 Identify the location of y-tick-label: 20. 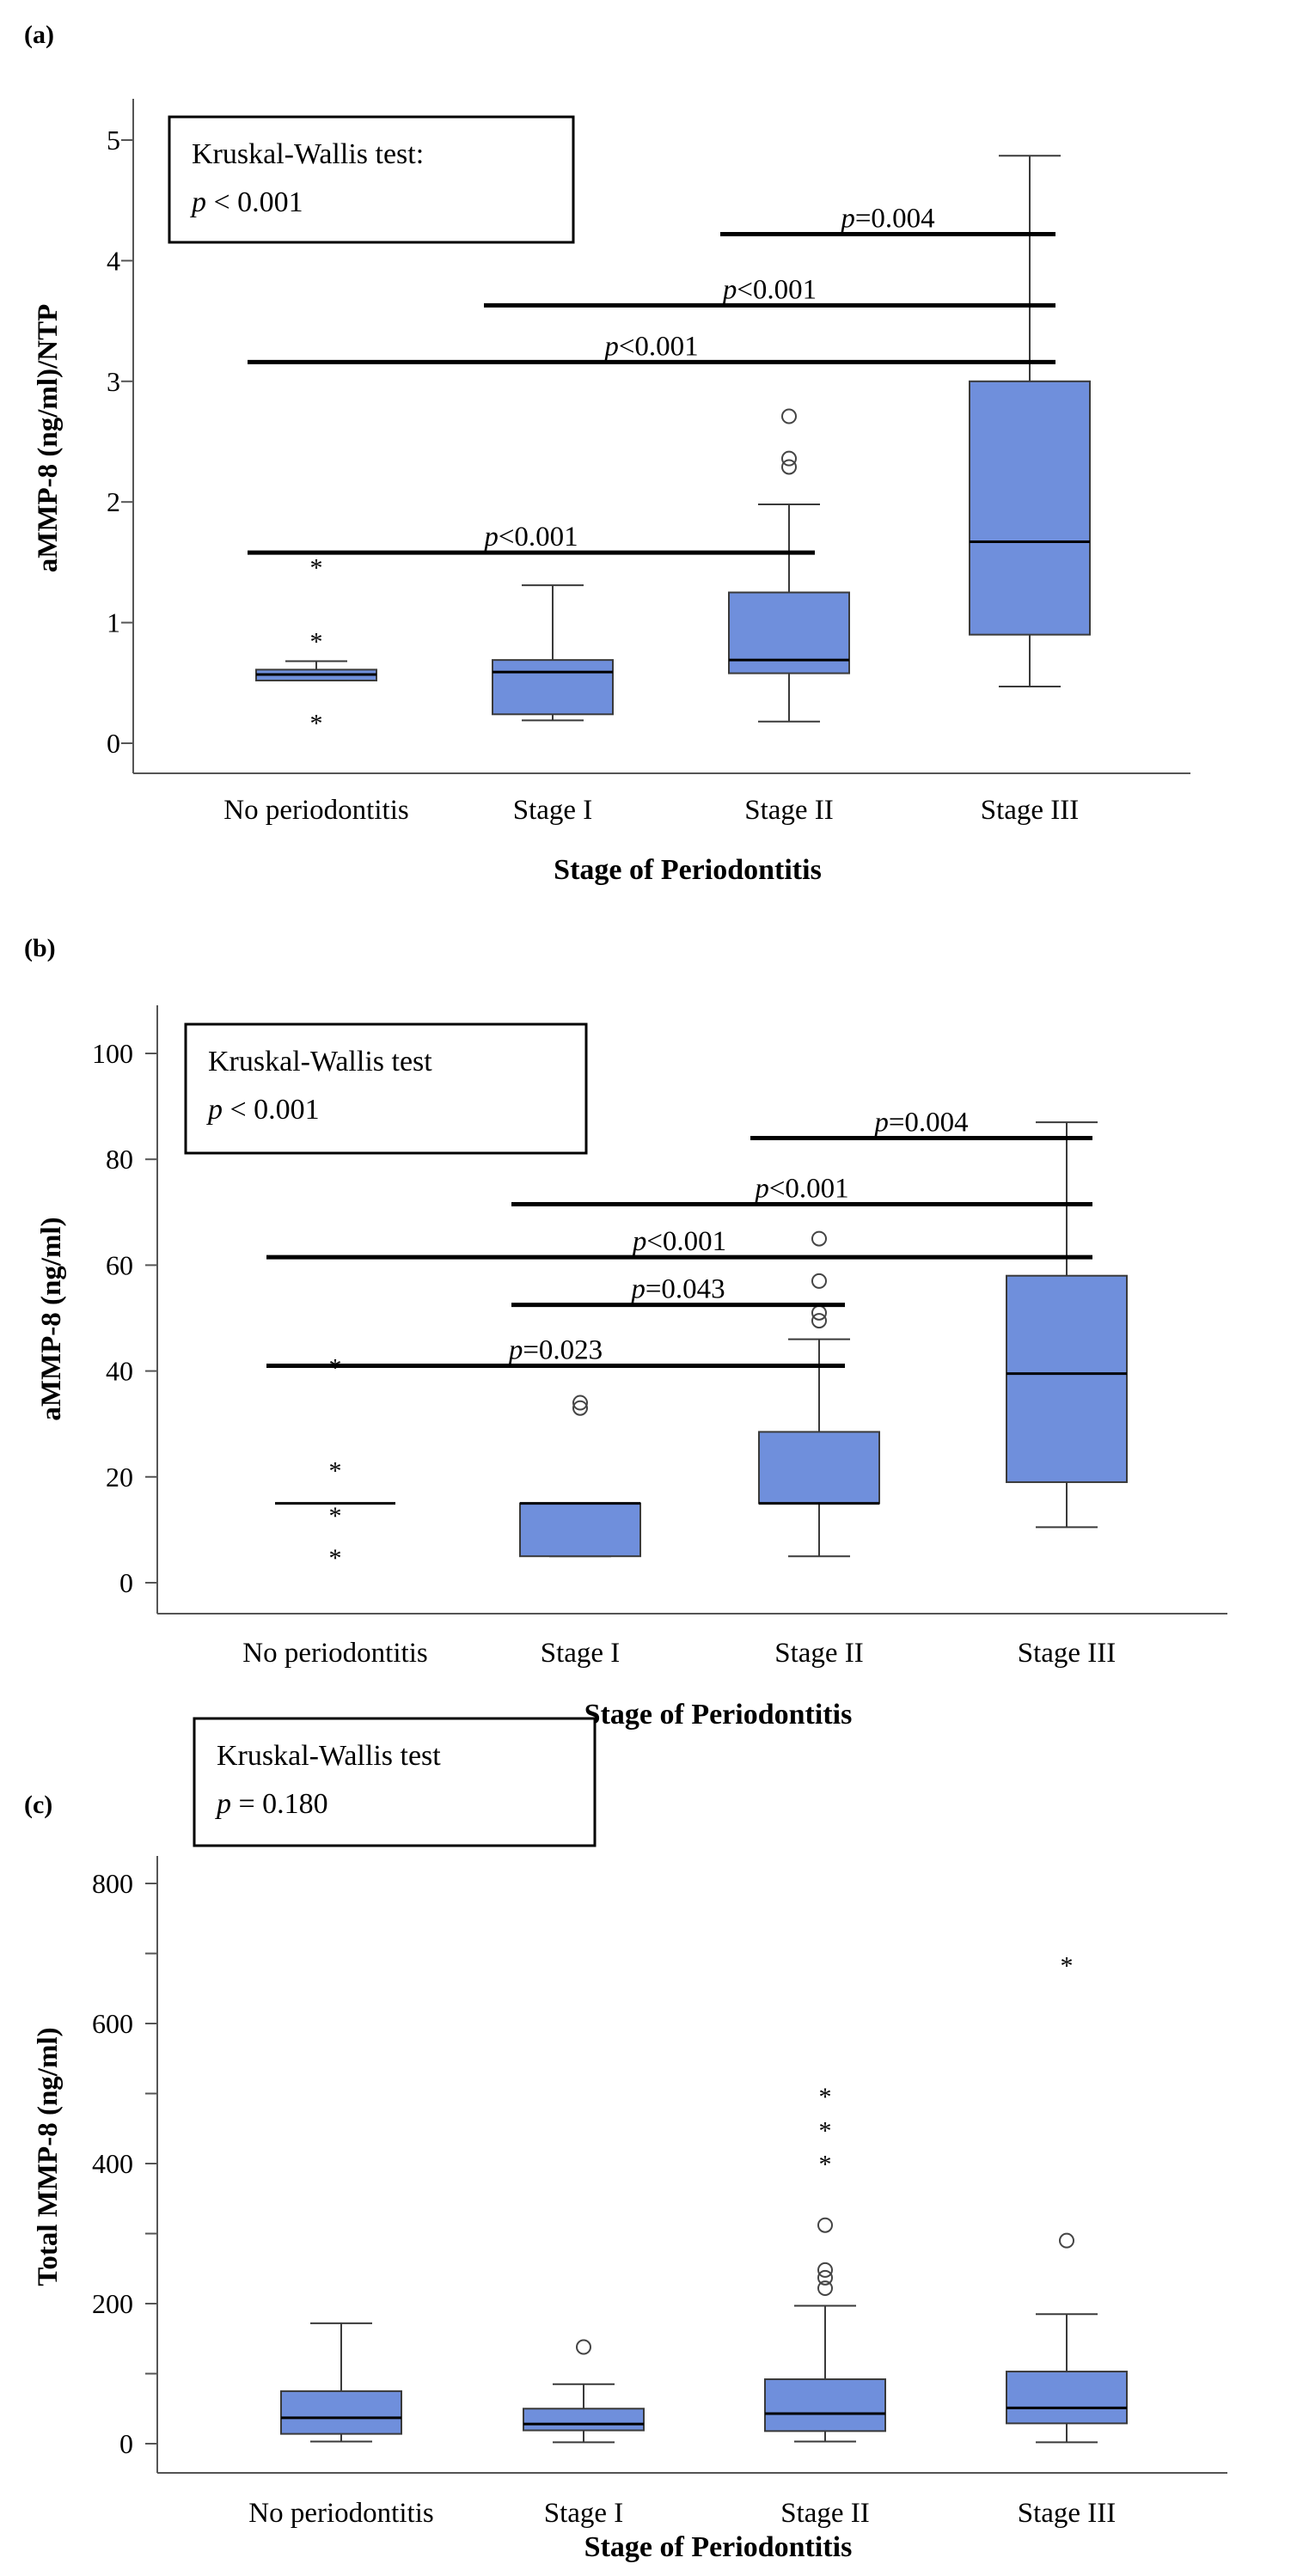
(119, 1477).